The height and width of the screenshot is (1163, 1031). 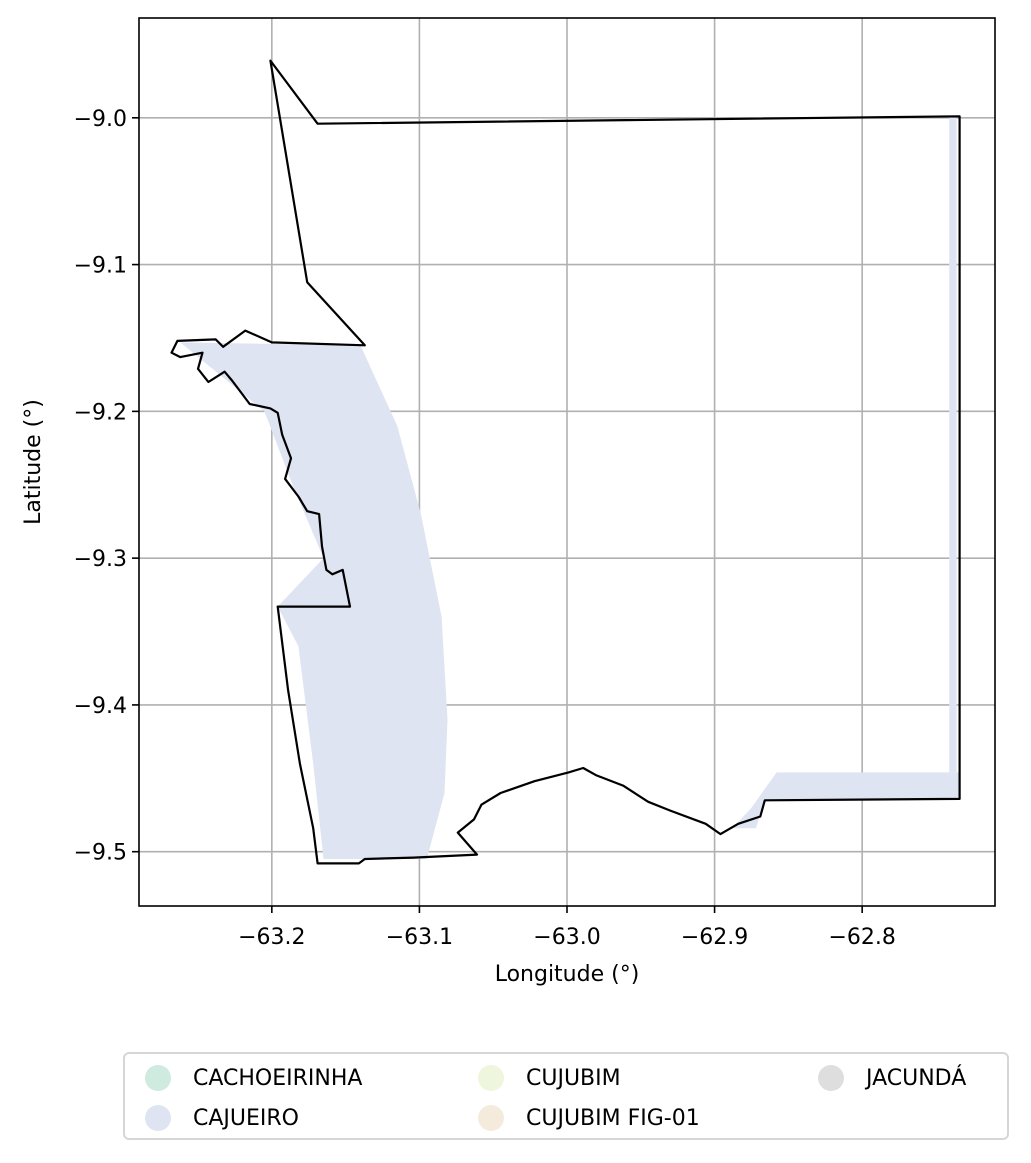 I want to click on x-axis-ticks: −63.2 −63.1 −63.0 −62.9 −62.8, so click(x=567, y=928).